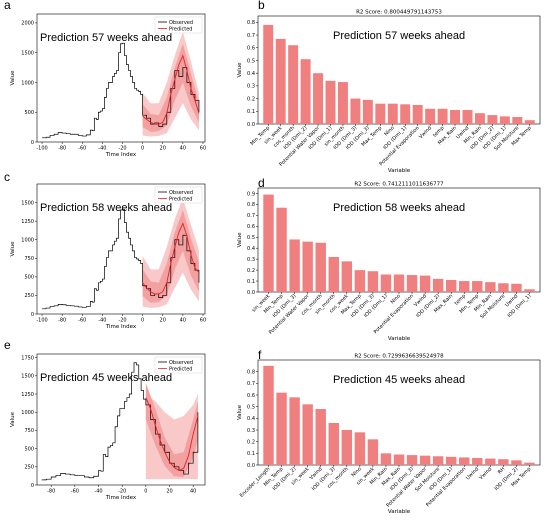 This screenshot has height=526, width=550. I want to click on prediction-annotation-b: Prediction 57 weeks ahead, so click(399, 36).